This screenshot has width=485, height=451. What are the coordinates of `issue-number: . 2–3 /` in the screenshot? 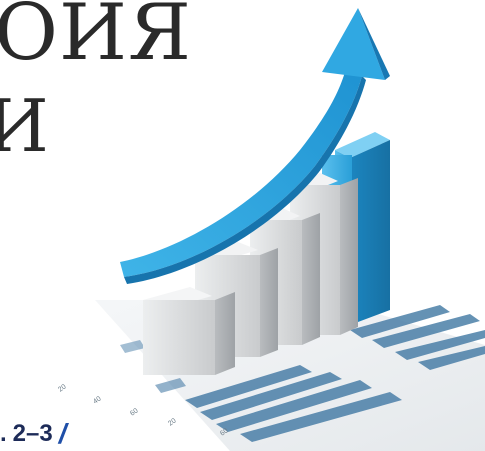 It's located at (33, 433).